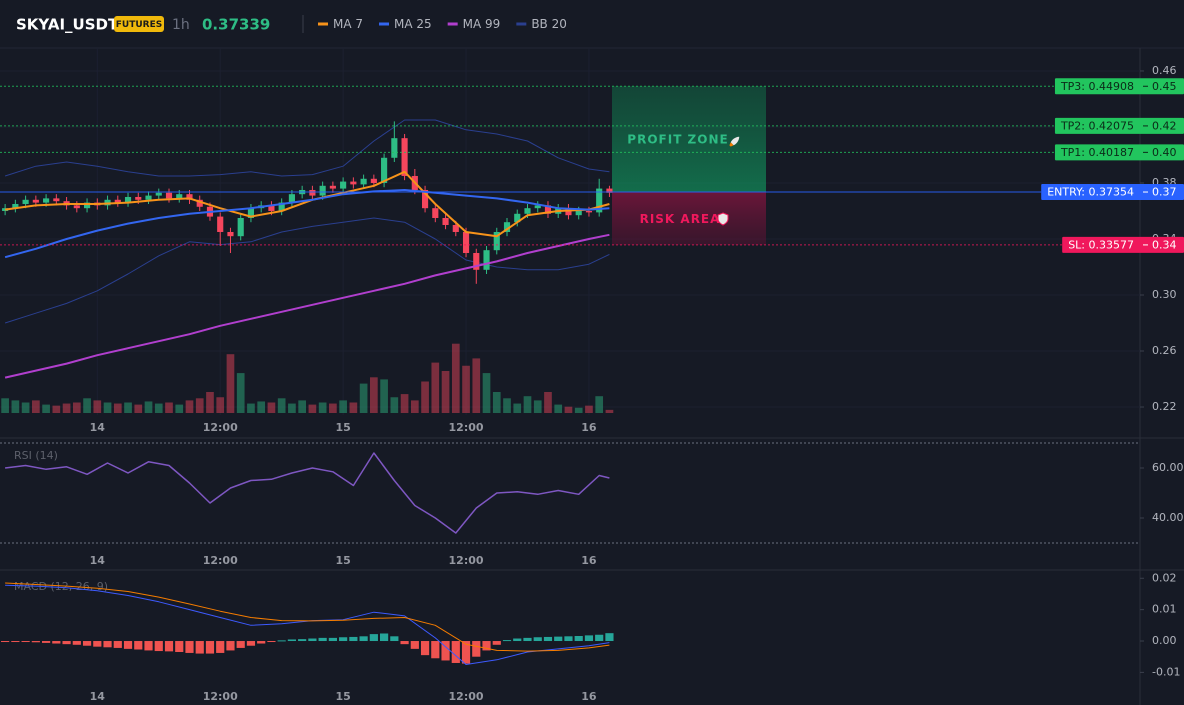  What do you see at coordinates (307, 493) in the screenshot?
I see `rsi-line` at bounding box center [307, 493].